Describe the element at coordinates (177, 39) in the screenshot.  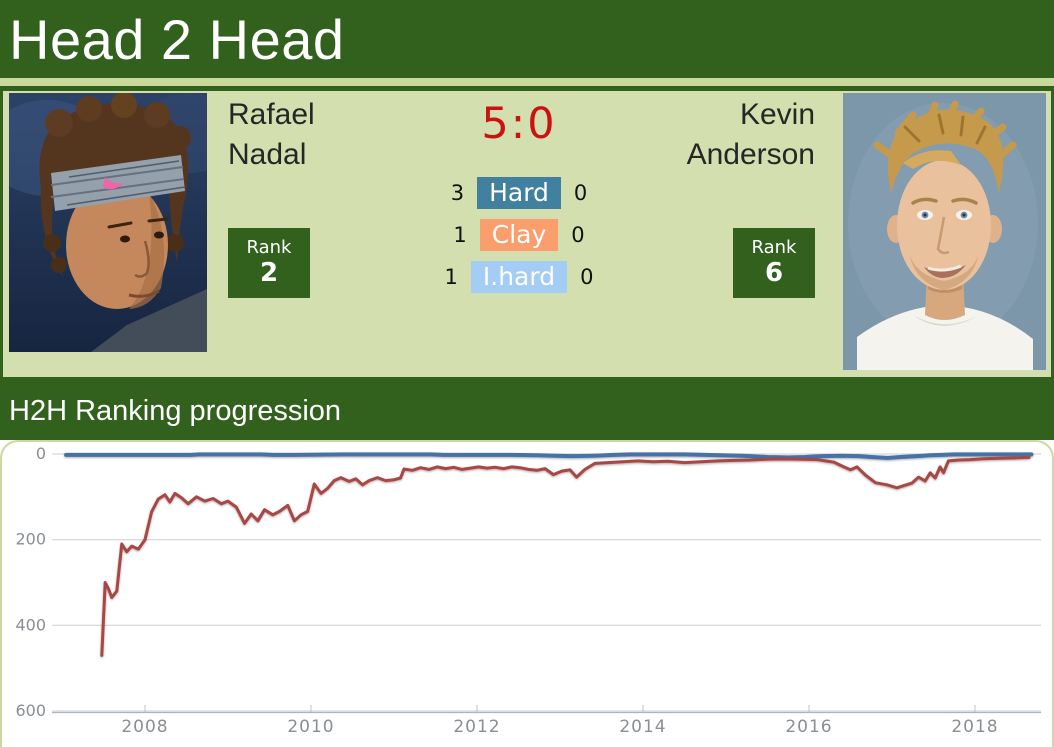
I see `page-title: Head 2 Head` at that location.